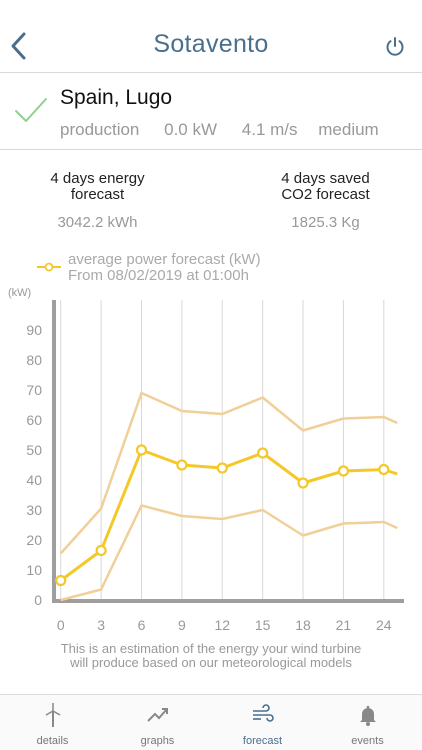 The width and height of the screenshot is (422, 750). Describe the element at coordinates (52, 715) in the screenshot. I see `wind-turbine-icon` at that location.